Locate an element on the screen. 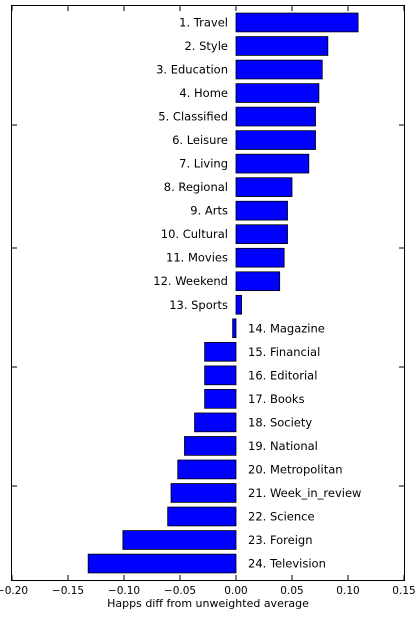  bar-label: 14. Magazine is located at coordinates (286, 328).